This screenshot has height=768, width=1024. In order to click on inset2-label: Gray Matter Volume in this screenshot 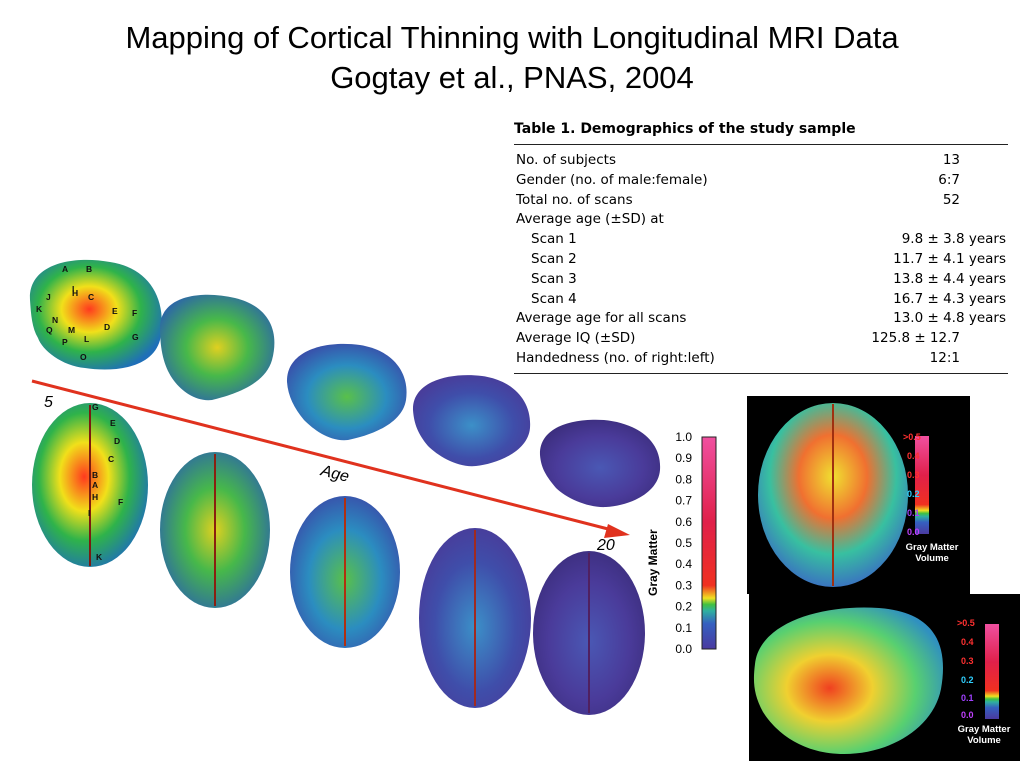, I will do `click(984, 735)`.